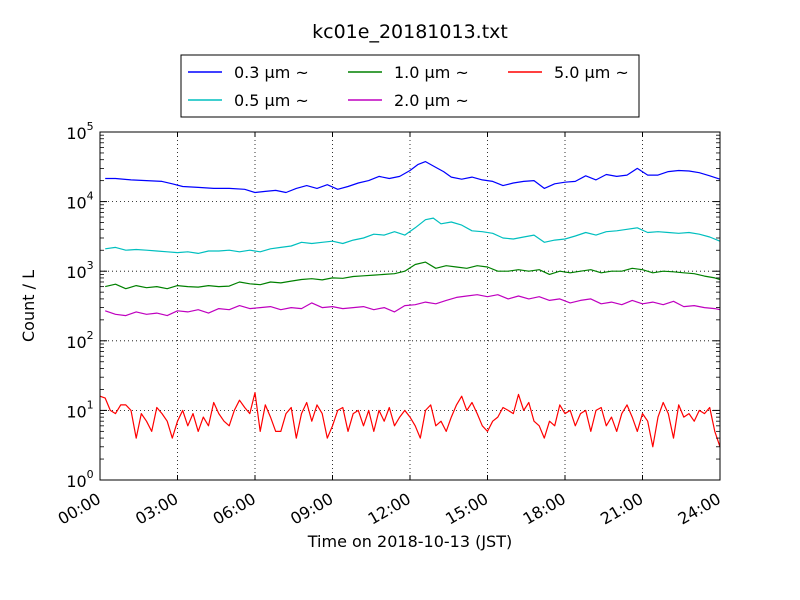 The height and width of the screenshot is (600, 800). What do you see at coordinates (90, 126) in the screenshot?
I see `y-tick-exponent: 5` at bounding box center [90, 126].